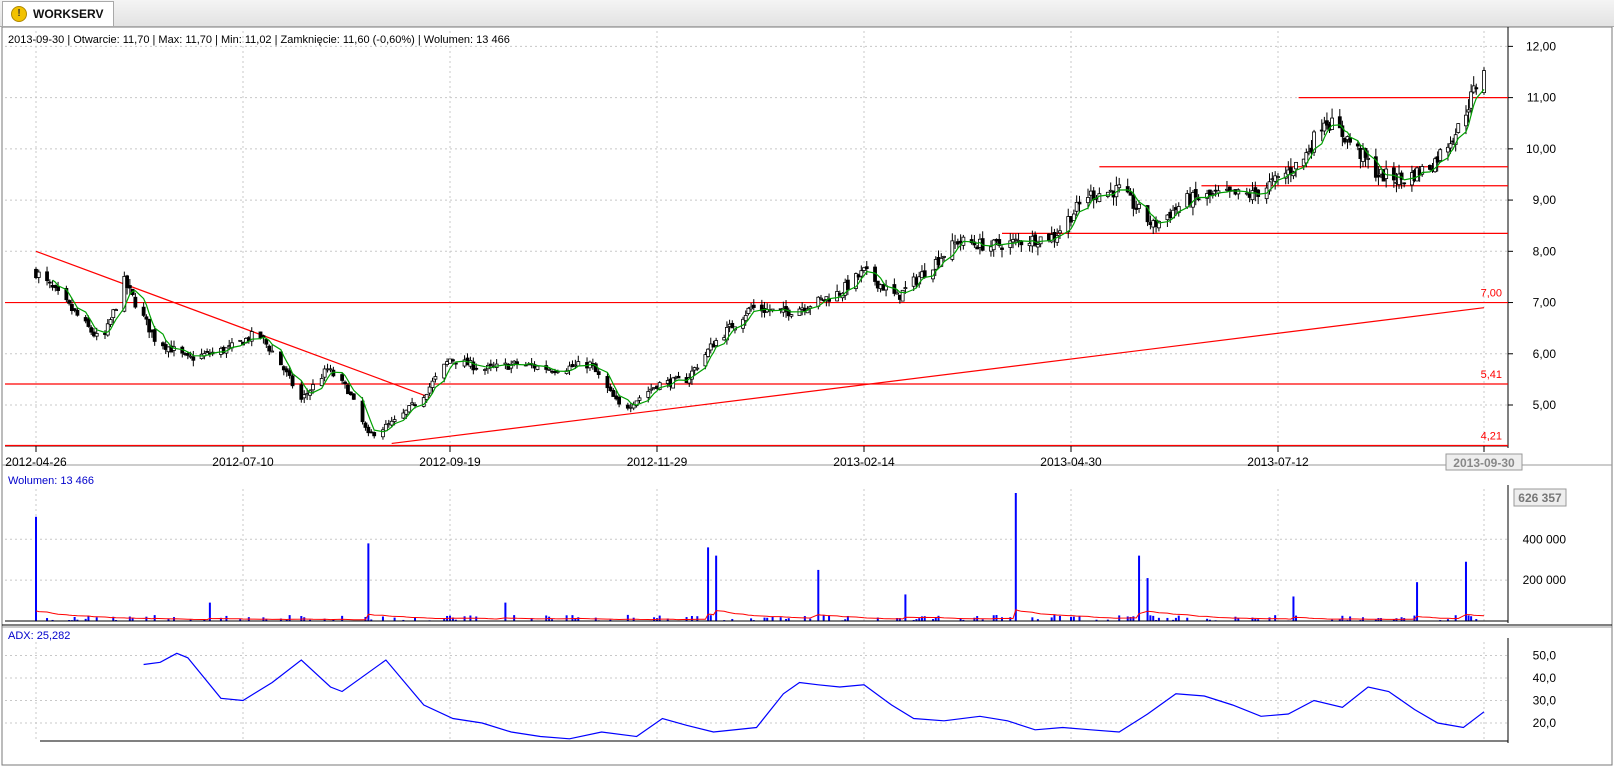  What do you see at coordinates (68, 14) in the screenshot?
I see `tab-label: WORKSERV` at bounding box center [68, 14].